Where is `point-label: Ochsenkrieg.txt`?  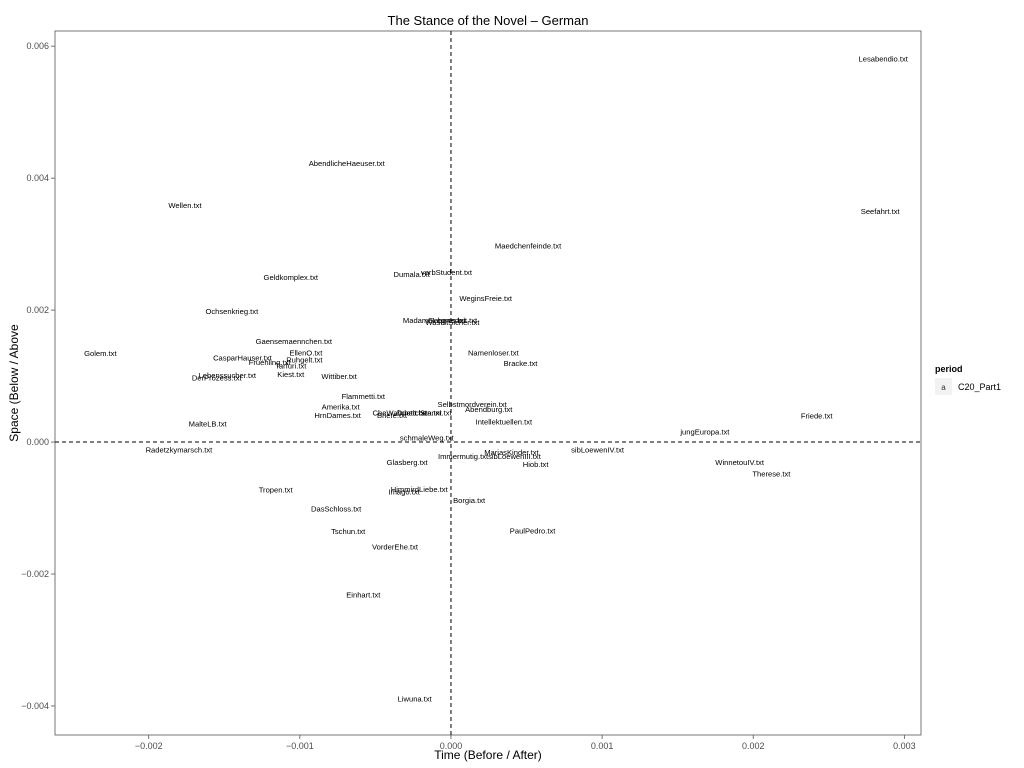 point-label: Ochsenkrieg.txt is located at coordinates (232, 311).